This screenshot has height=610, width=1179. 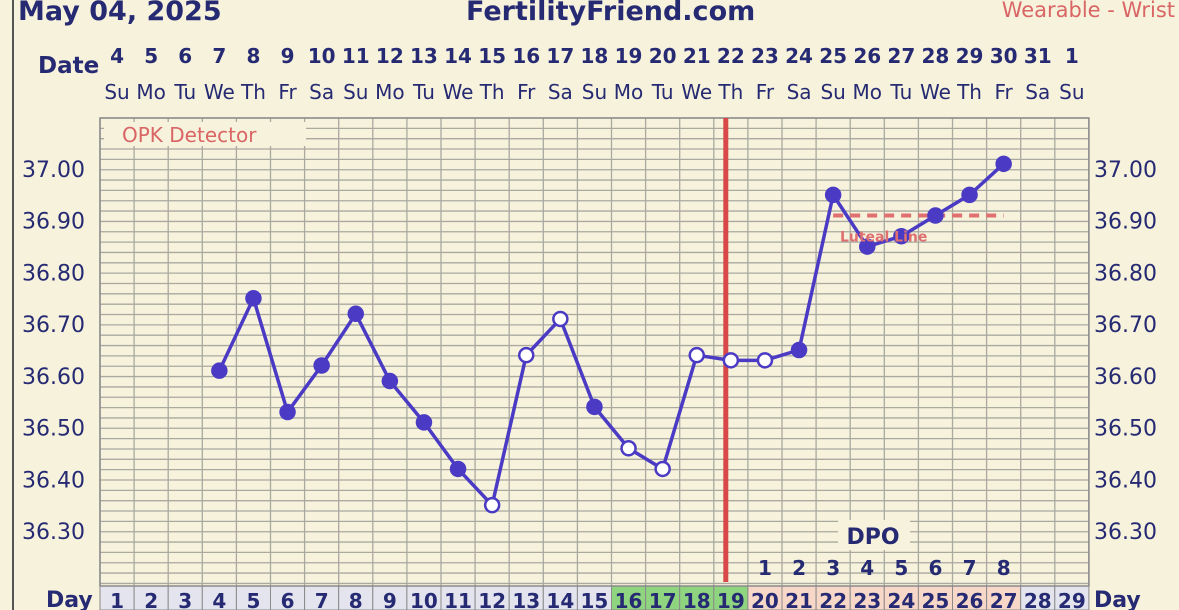 I want to click on cycle-day-label: 13, so click(x=526, y=599).